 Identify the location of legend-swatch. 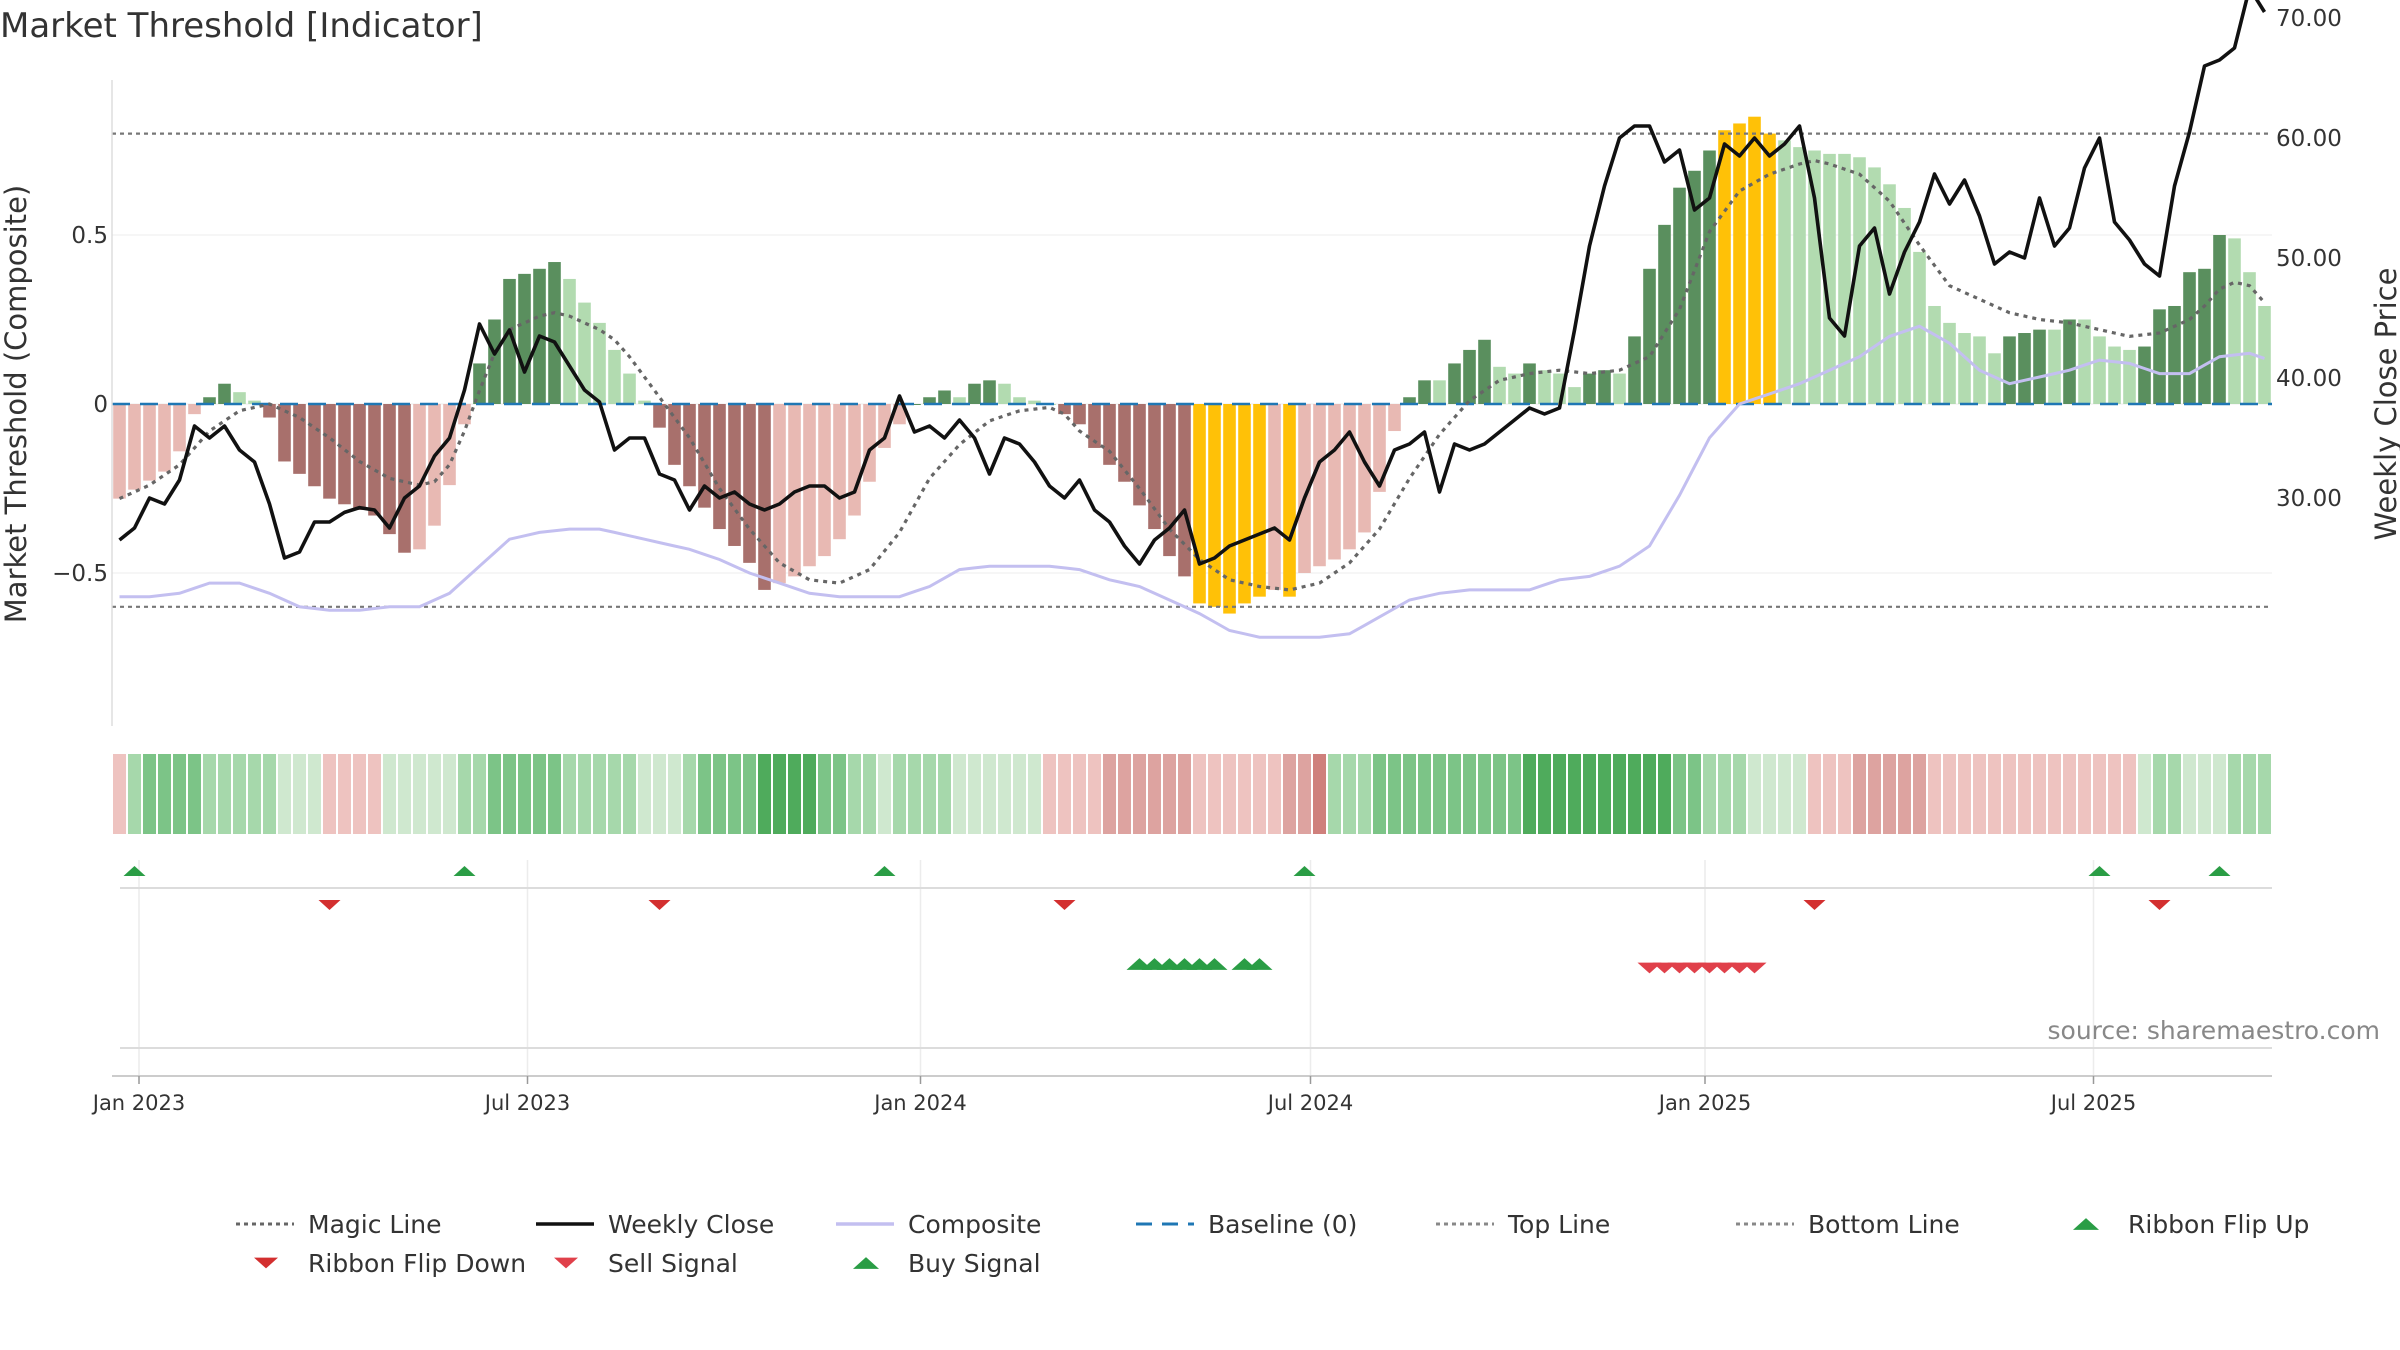
(866, 1263).